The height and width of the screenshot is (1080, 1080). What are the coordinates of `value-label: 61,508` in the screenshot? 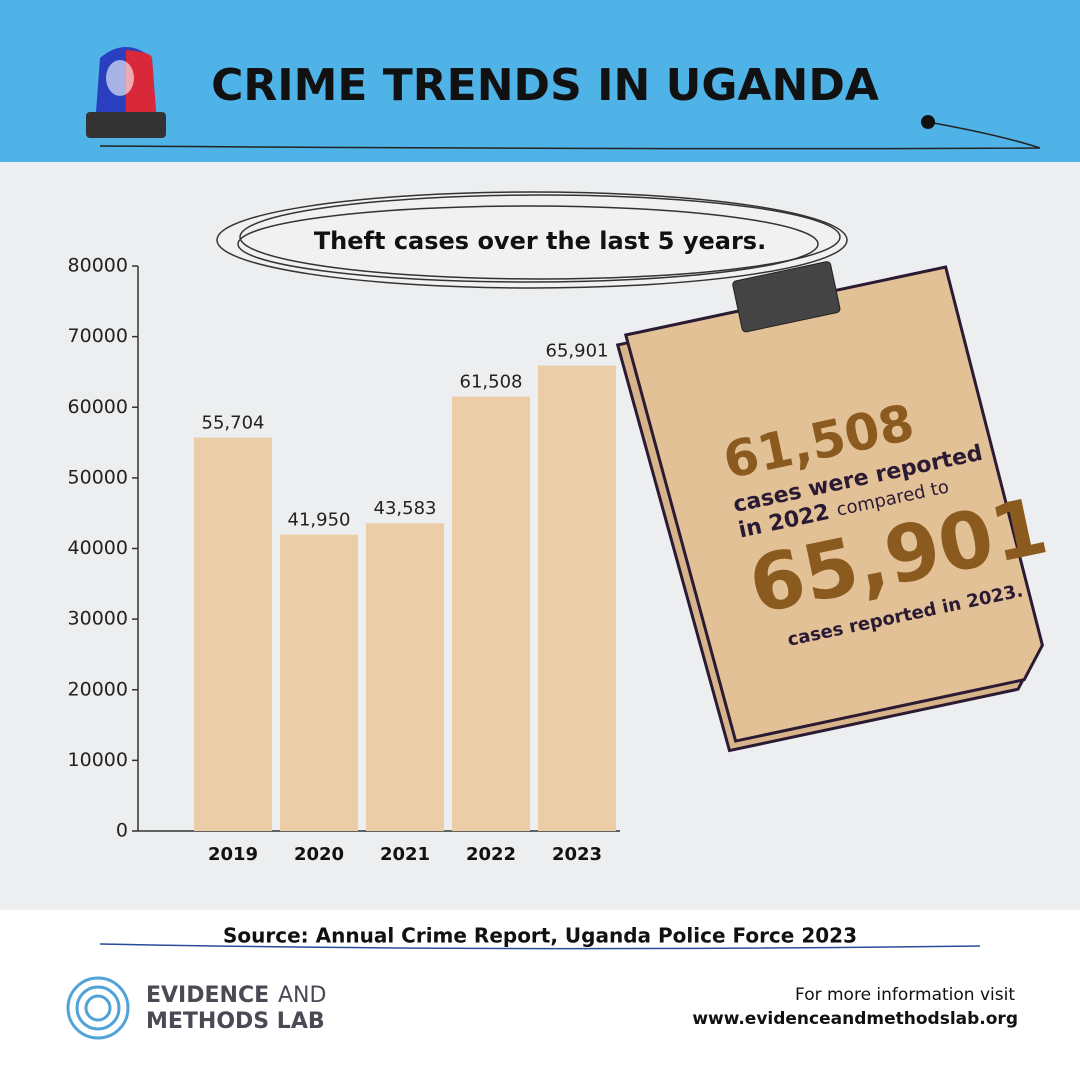 It's located at (491, 382).